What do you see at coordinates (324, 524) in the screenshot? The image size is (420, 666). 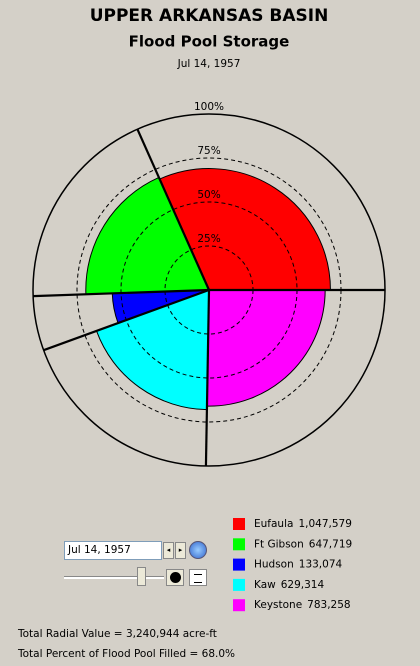 I see `legend-value: 1,047,579` at bounding box center [324, 524].